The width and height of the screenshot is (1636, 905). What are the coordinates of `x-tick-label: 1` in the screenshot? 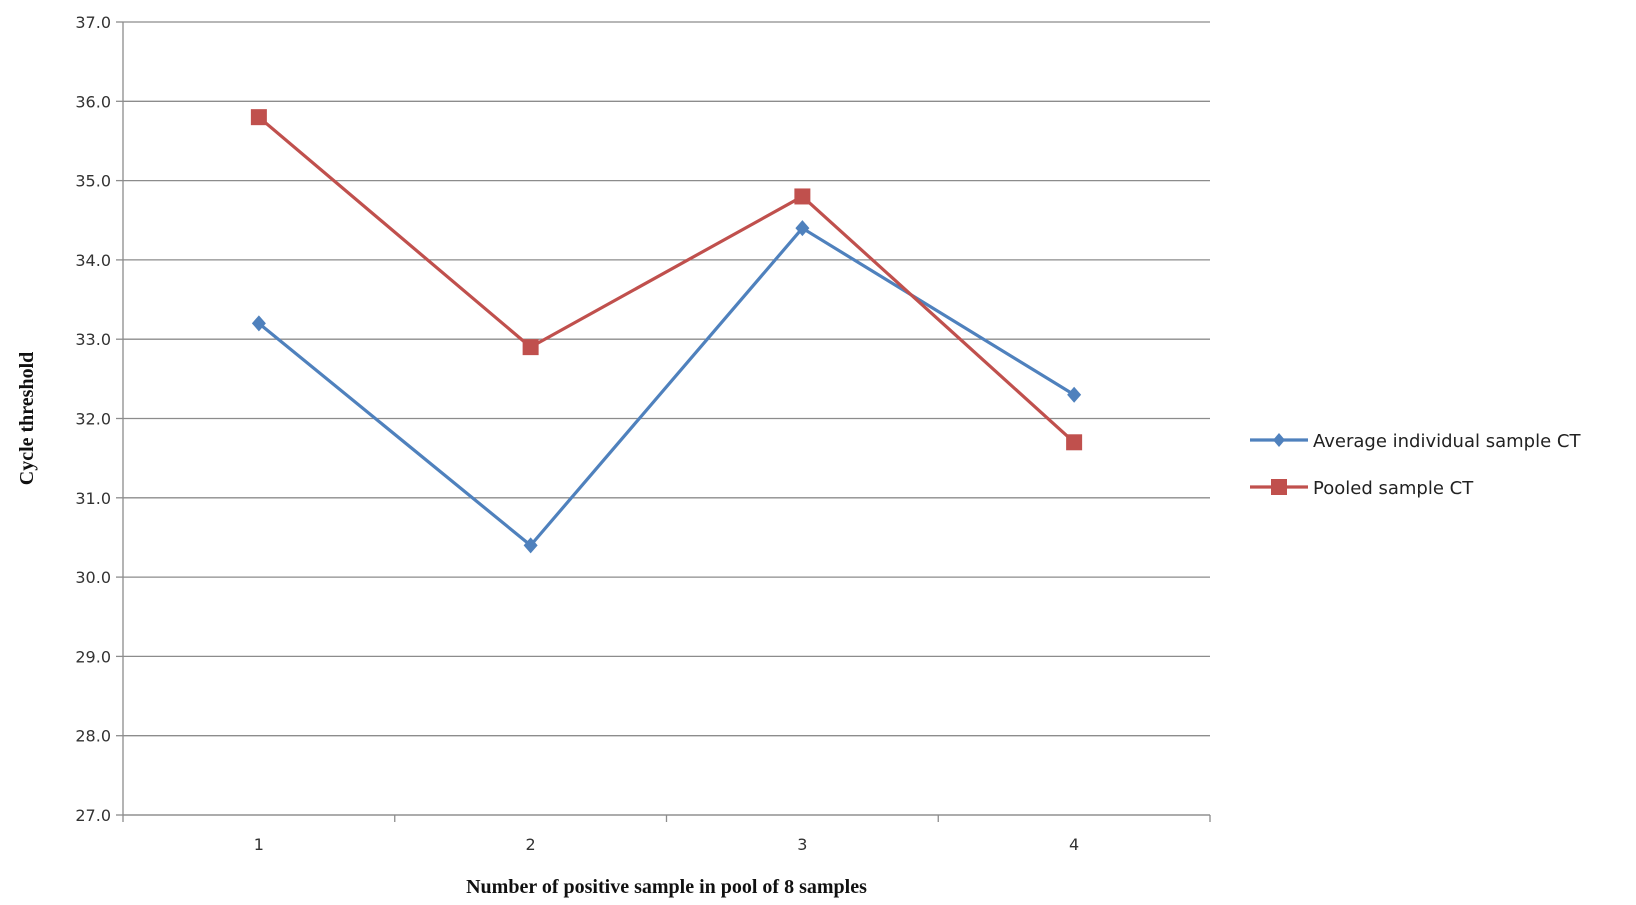 It's located at (259, 844).